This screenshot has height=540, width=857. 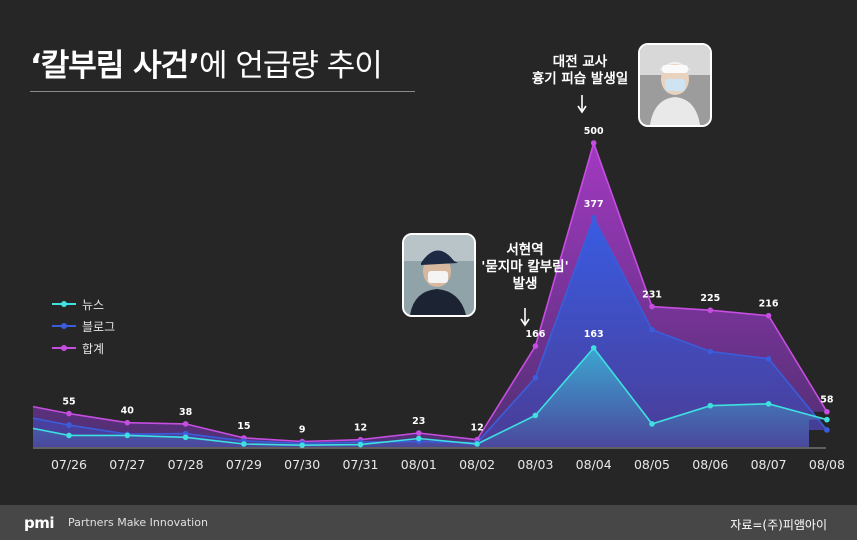 I want to click on point-total-07/27, so click(x=127, y=422).